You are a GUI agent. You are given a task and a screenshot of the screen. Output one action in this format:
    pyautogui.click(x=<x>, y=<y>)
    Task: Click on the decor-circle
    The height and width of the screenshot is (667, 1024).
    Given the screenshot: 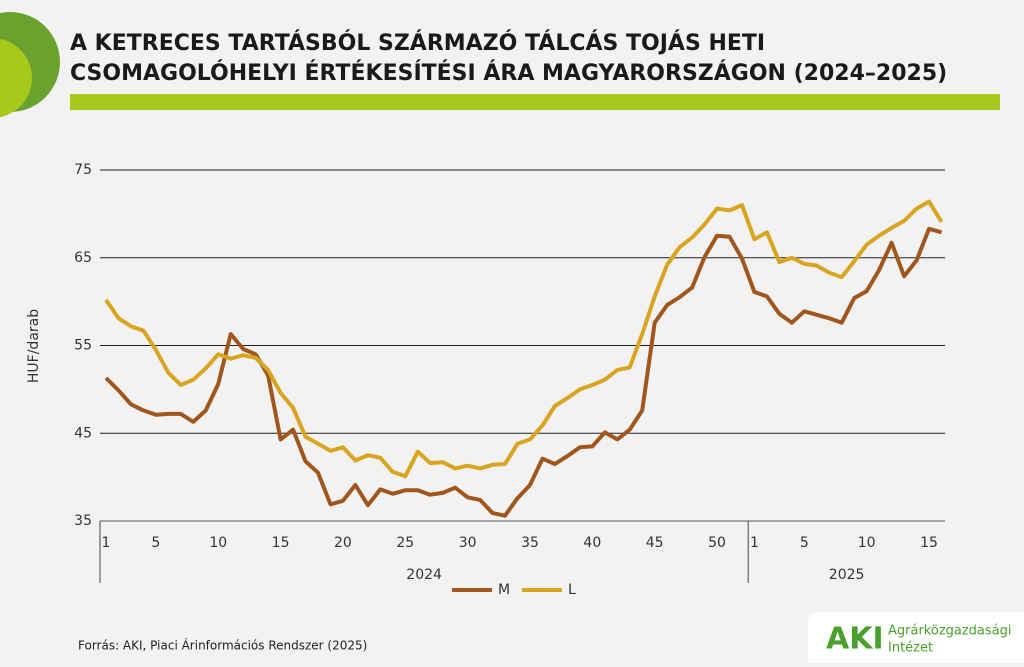 What is the action you would take?
    pyautogui.click(x=16, y=78)
    